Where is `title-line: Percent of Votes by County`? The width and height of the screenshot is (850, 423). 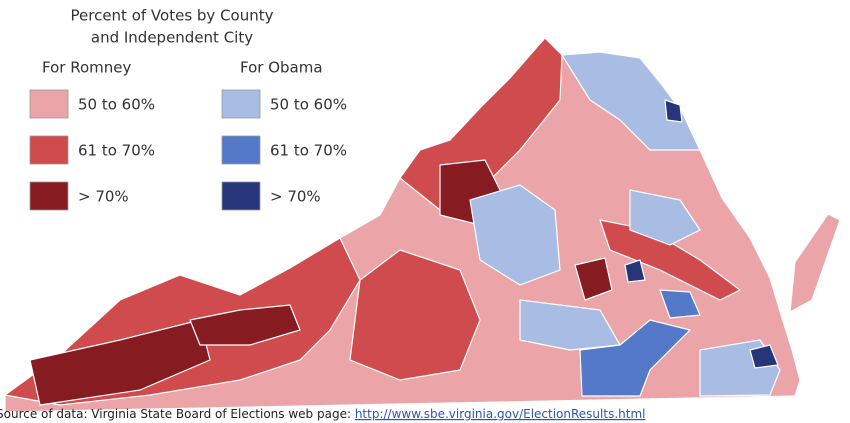
title-line: Percent of Votes by County is located at coordinates (172, 16).